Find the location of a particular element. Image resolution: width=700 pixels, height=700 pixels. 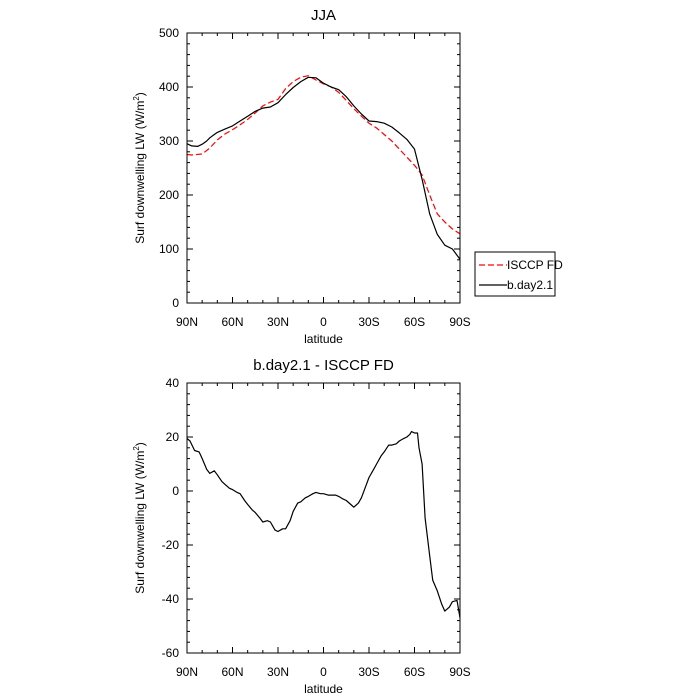

series-line-isccp-fd is located at coordinates (323, 155).